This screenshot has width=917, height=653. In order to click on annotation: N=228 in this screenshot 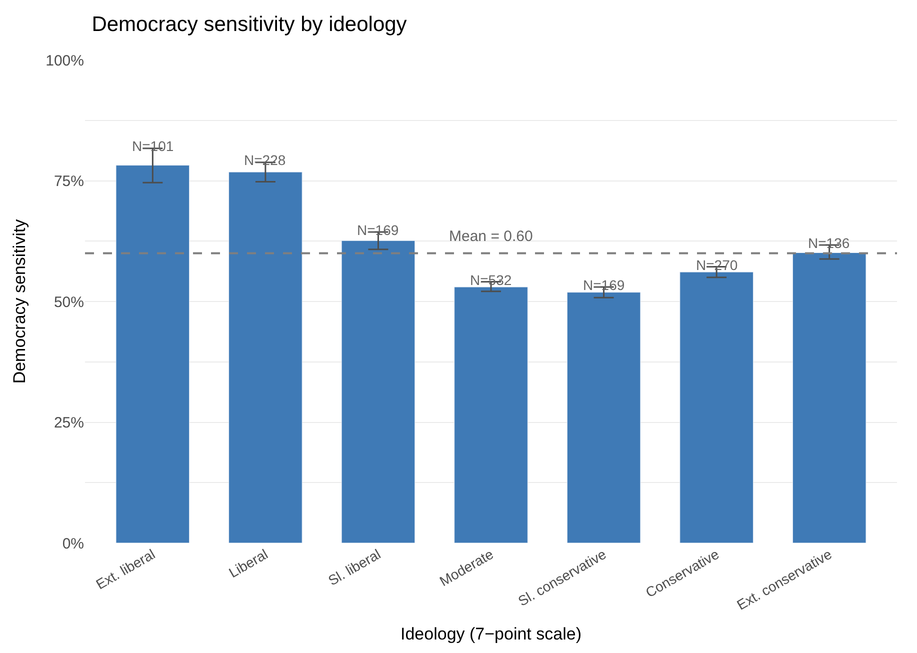, I will do `click(265, 160)`.